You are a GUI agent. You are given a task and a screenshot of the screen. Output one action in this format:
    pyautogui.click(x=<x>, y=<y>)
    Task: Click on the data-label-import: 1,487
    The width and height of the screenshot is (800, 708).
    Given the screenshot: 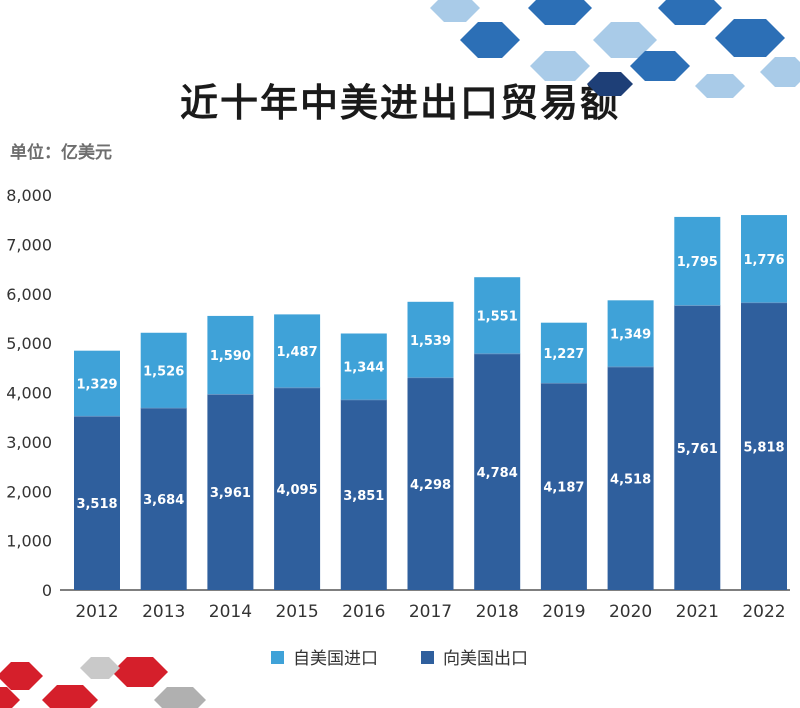 What is the action you would take?
    pyautogui.click(x=297, y=352)
    